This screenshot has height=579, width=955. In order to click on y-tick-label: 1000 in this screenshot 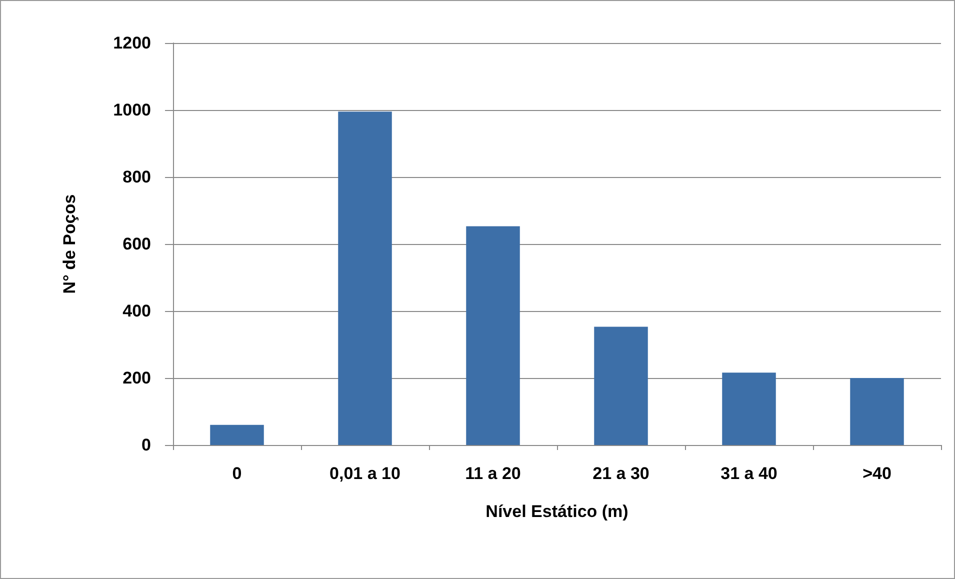, I will do `click(132, 110)`.